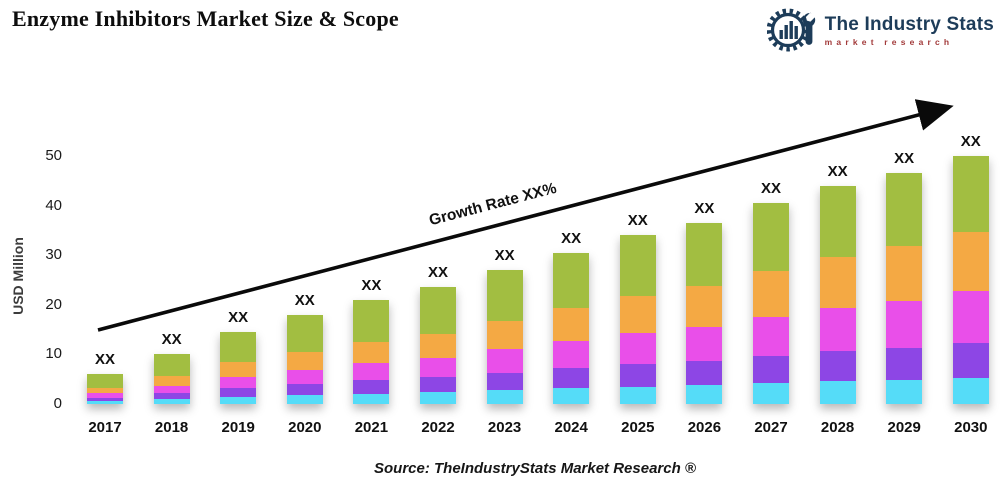 The width and height of the screenshot is (1000, 500). I want to click on x-tick-label-2023: 2023, so click(504, 427).